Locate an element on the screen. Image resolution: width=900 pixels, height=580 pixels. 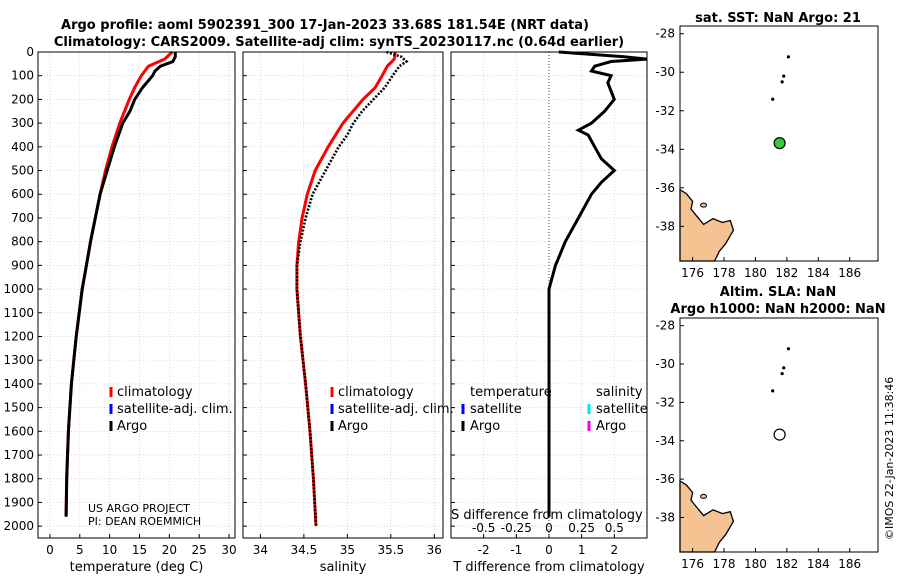
y-tick-label: 1500 is located at coordinates (18, 408).